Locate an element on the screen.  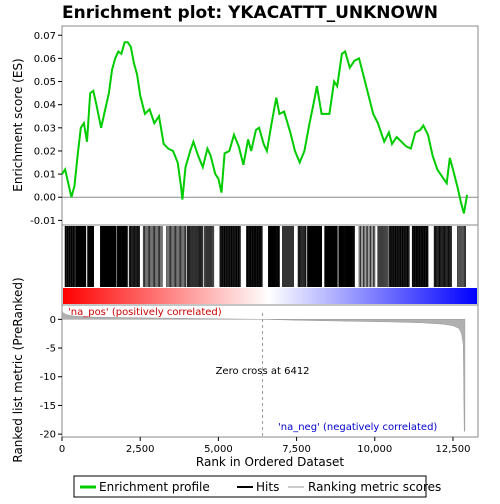
es-y-tick-label: 0.04 is located at coordinates (45, 105).